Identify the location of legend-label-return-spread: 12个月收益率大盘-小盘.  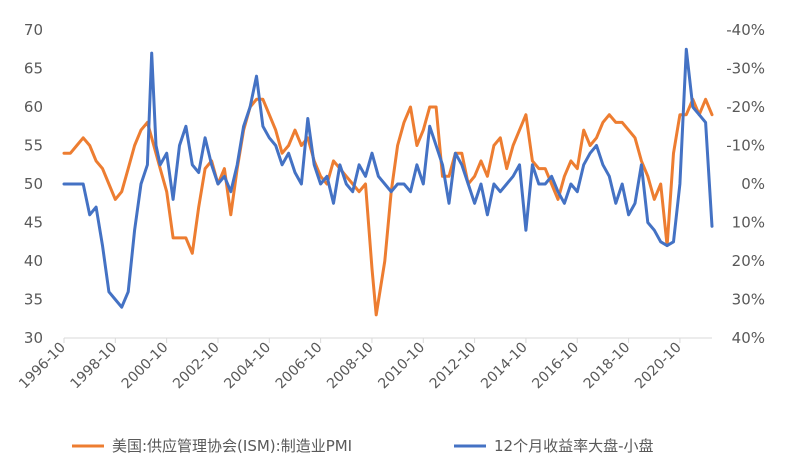
(574, 446).